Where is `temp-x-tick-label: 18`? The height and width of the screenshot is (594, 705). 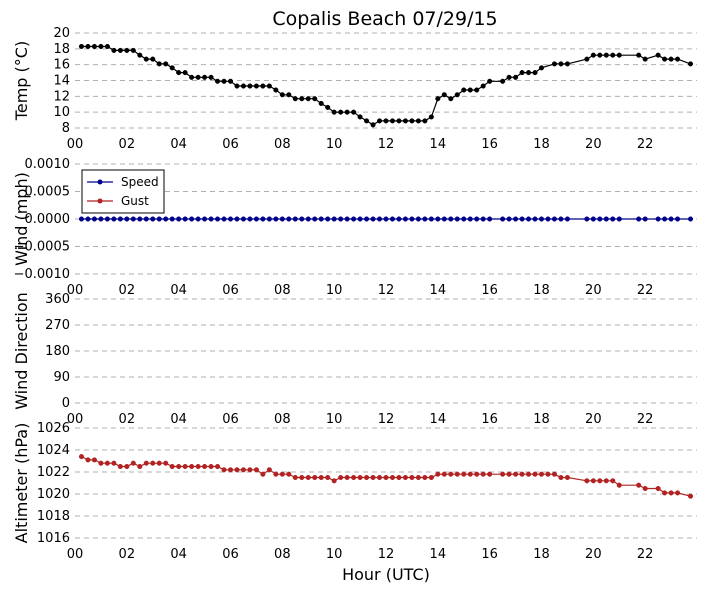 temp-x-tick-label: 18 is located at coordinates (541, 144).